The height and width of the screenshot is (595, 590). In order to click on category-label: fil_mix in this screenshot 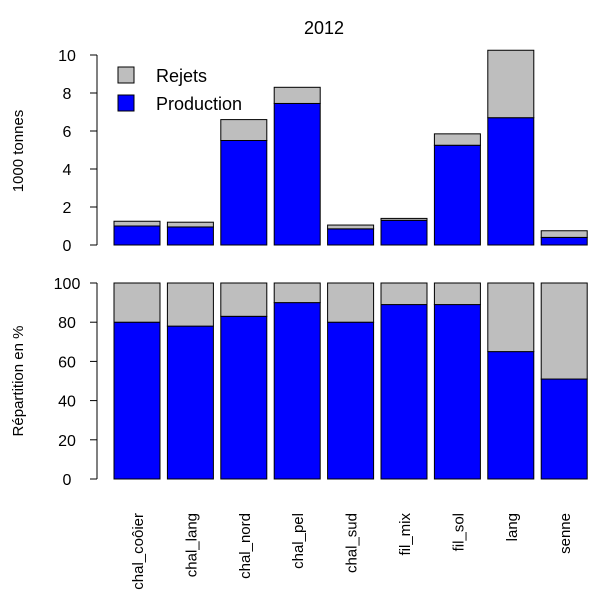, I will do `click(405, 534)`.